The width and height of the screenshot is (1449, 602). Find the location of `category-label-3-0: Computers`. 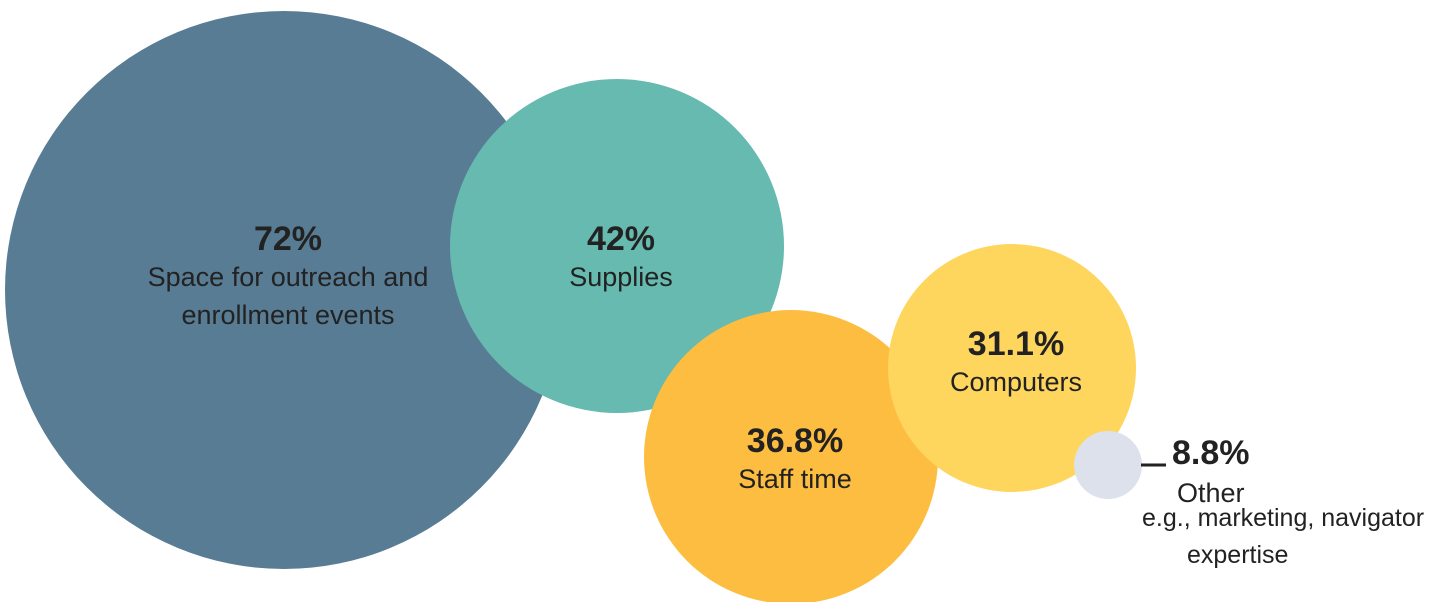

category-label-3-0: Computers is located at coordinates (1016, 382).